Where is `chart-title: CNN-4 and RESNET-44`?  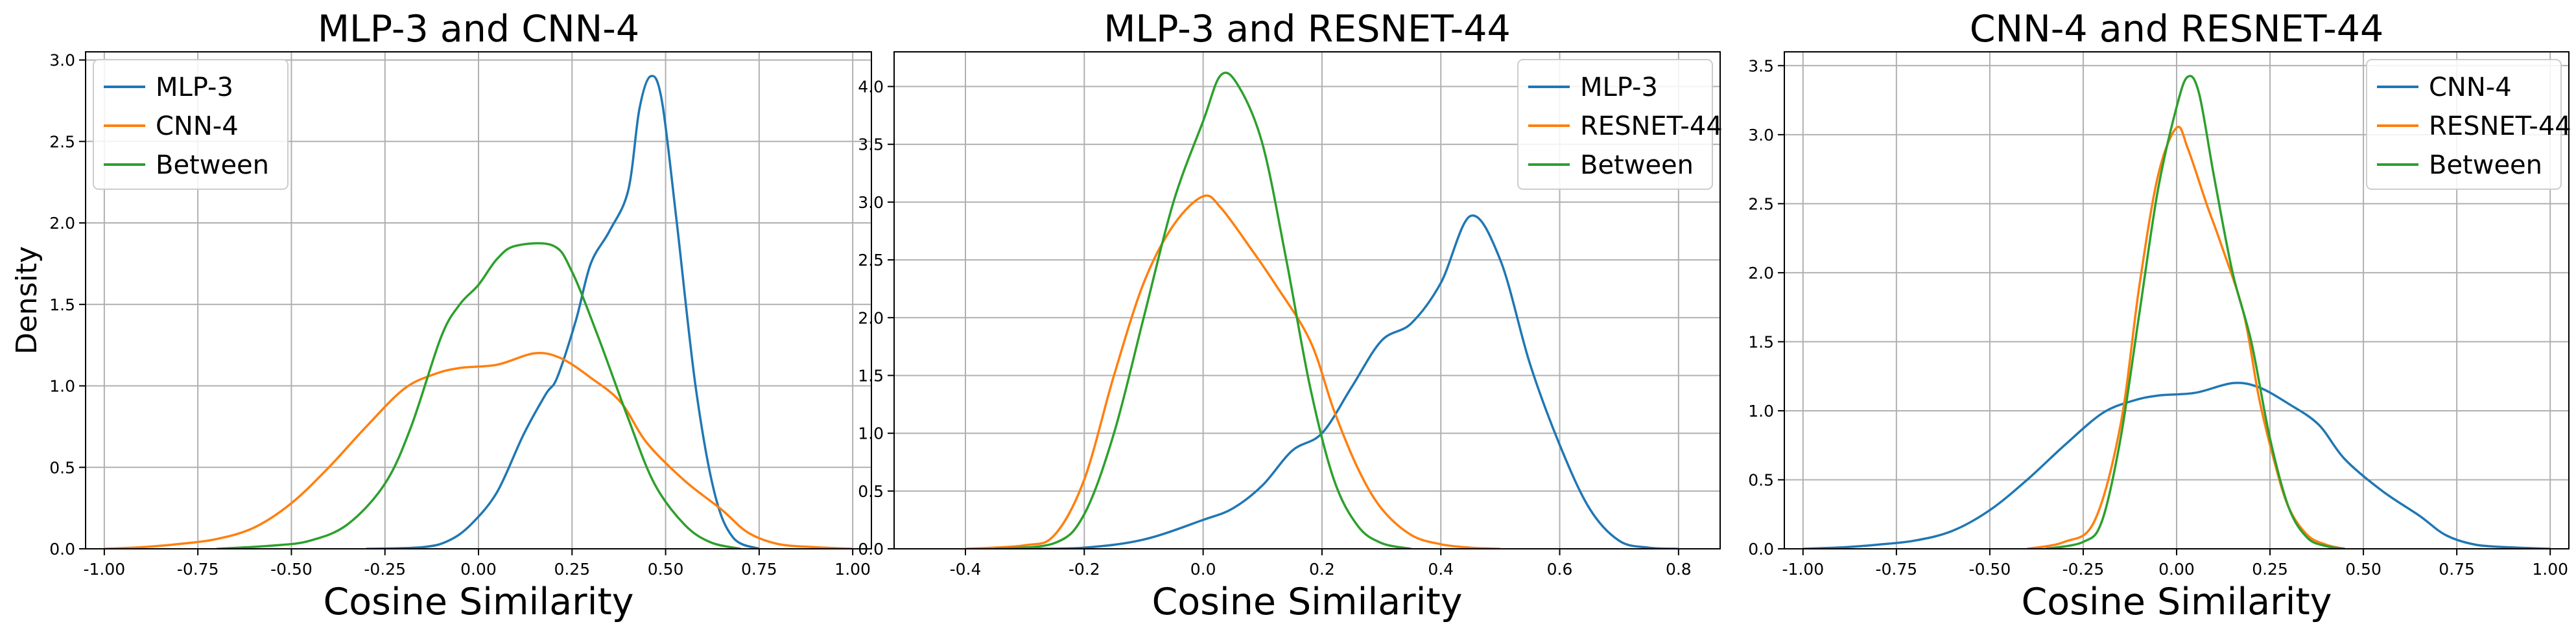
chart-title: CNN-4 and RESNET-44 is located at coordinates (2177, 29).